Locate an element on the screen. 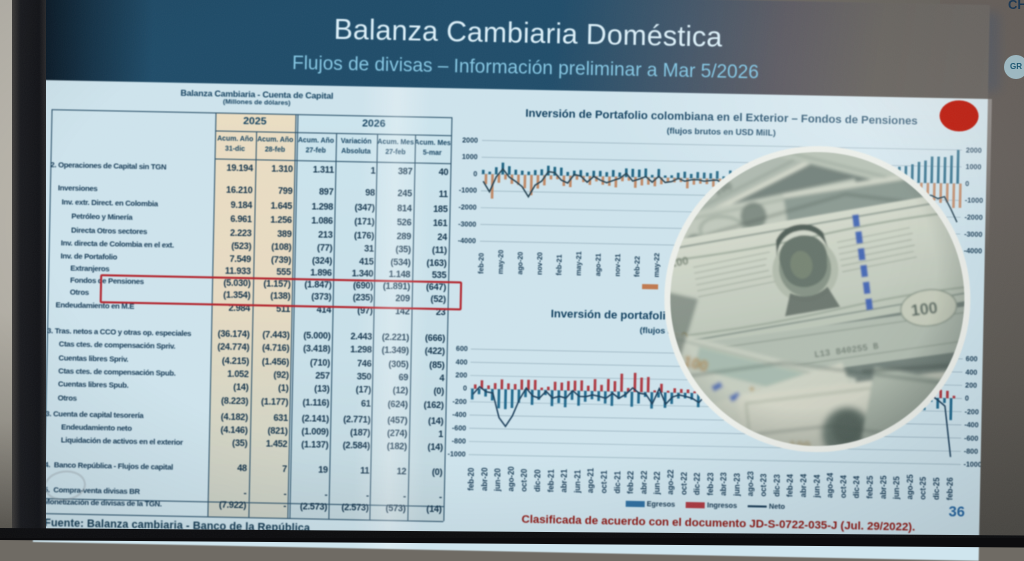  svg-text: jun-21 is located at coordinates (577, 481).